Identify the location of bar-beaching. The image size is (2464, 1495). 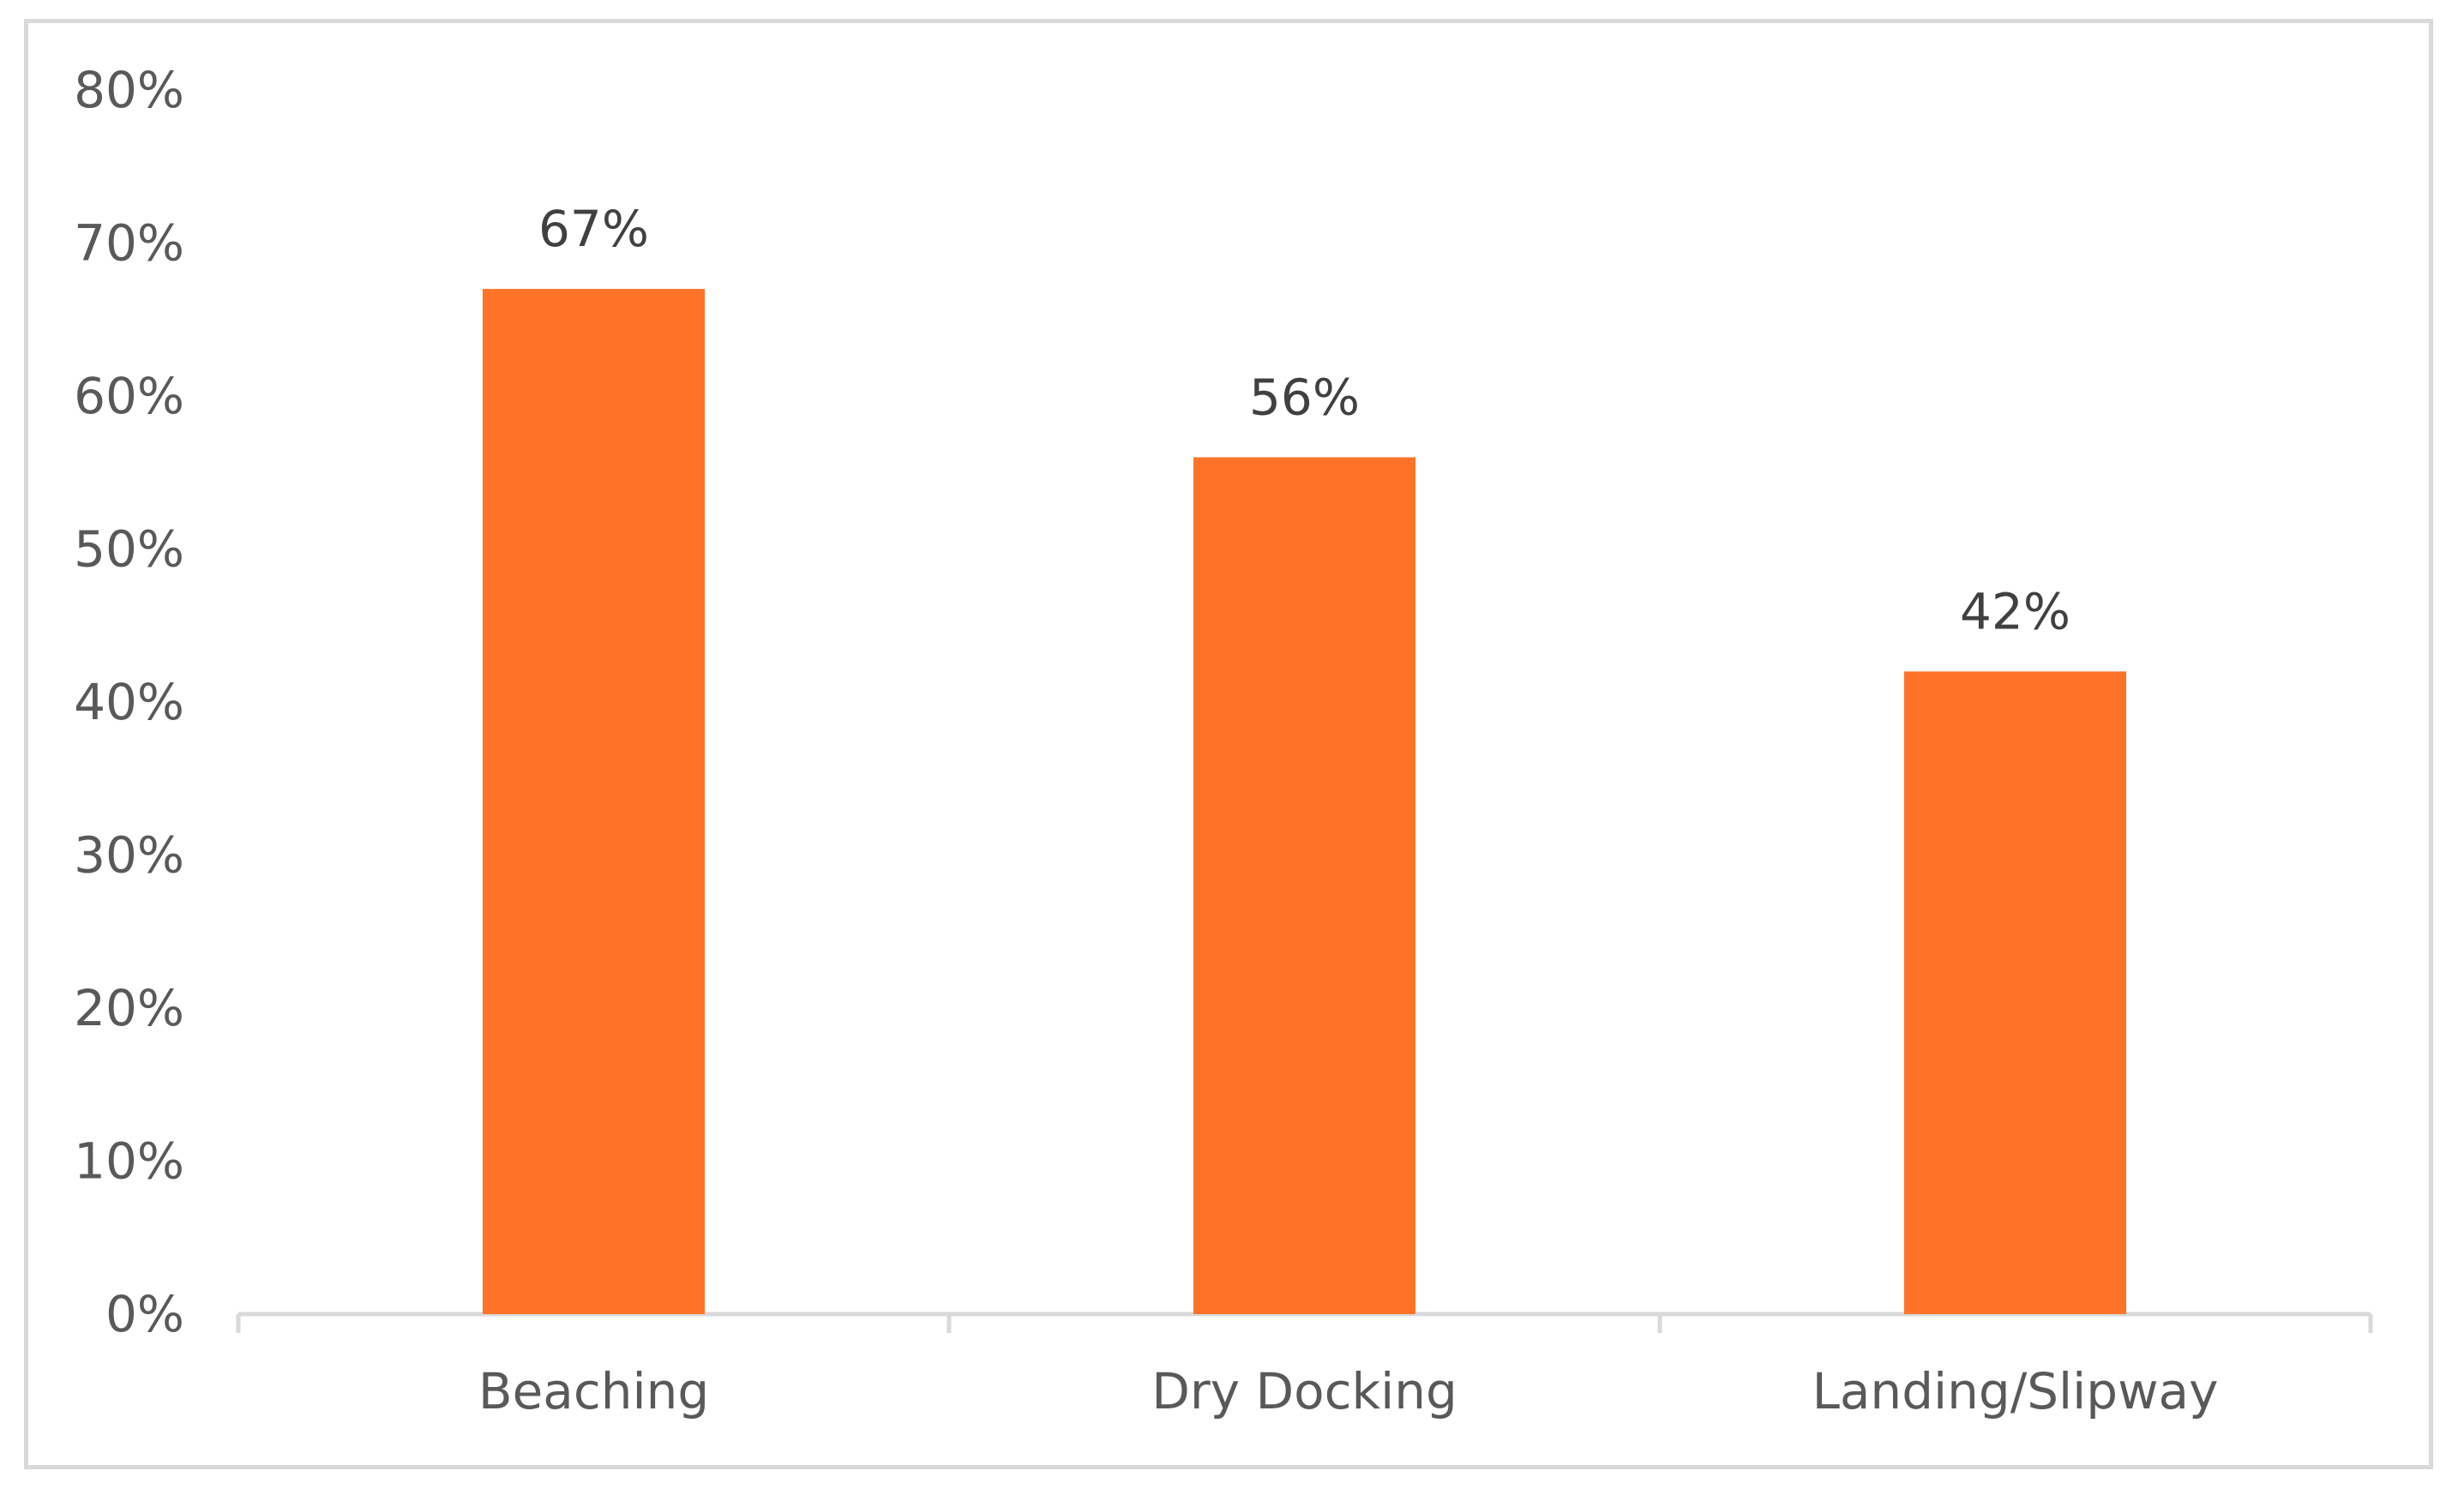
(594, 801).